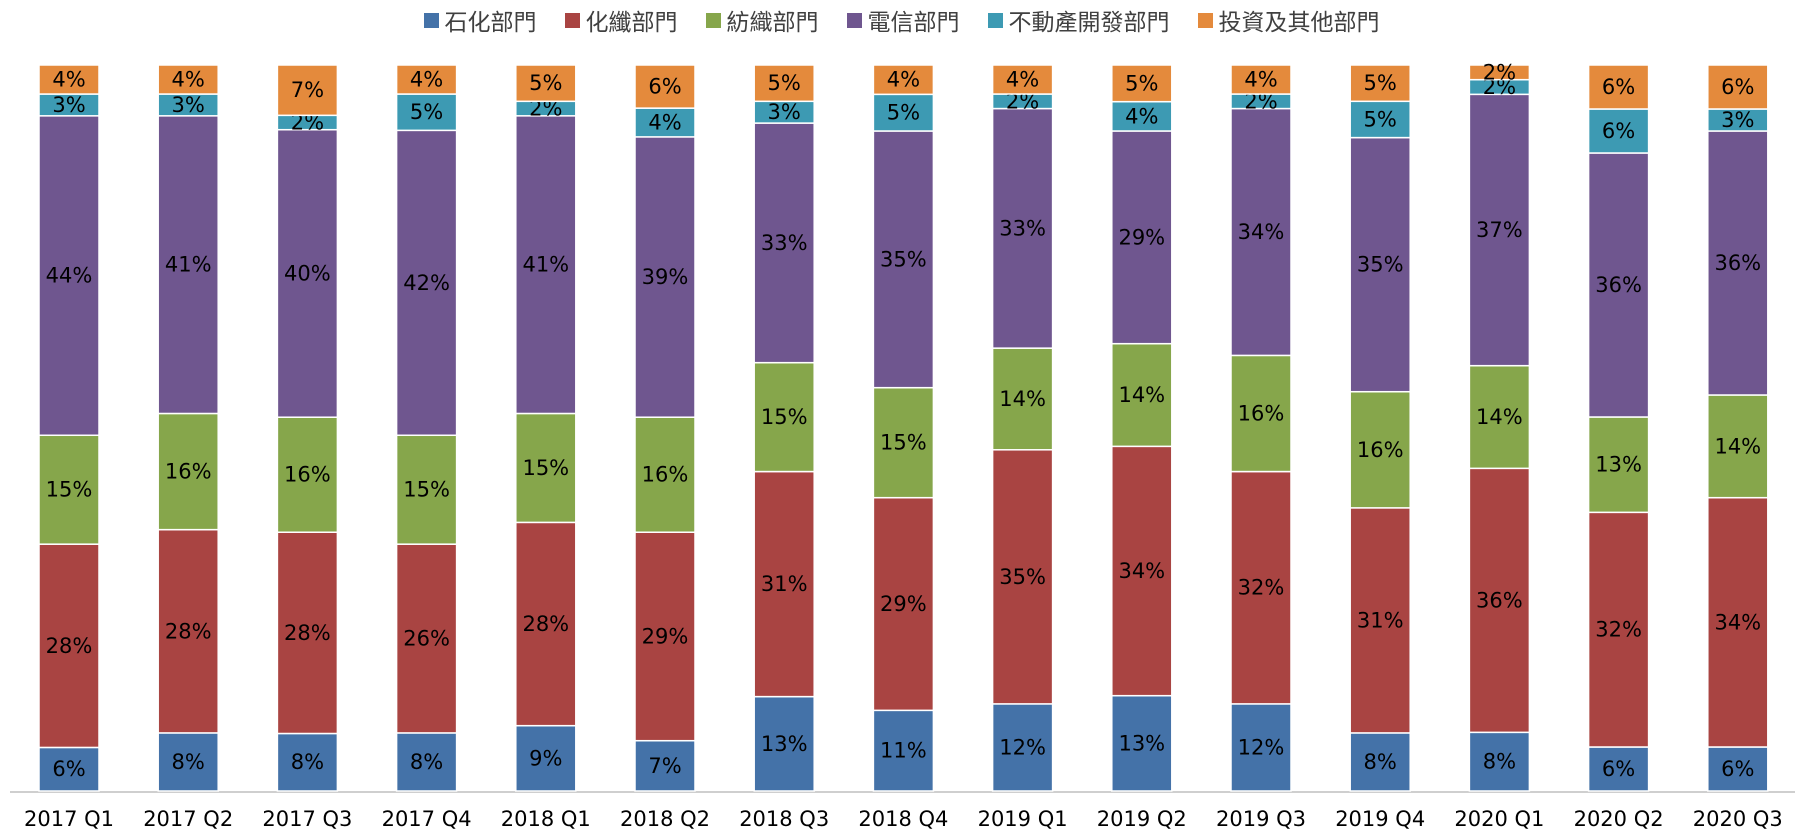 Image resolution: width=1803 pixels, height=839 pixels. What do you see at coordinates (1022, 228) in the screenshot?
I see `data-label: 33%` at bounding box center [1022, 228].